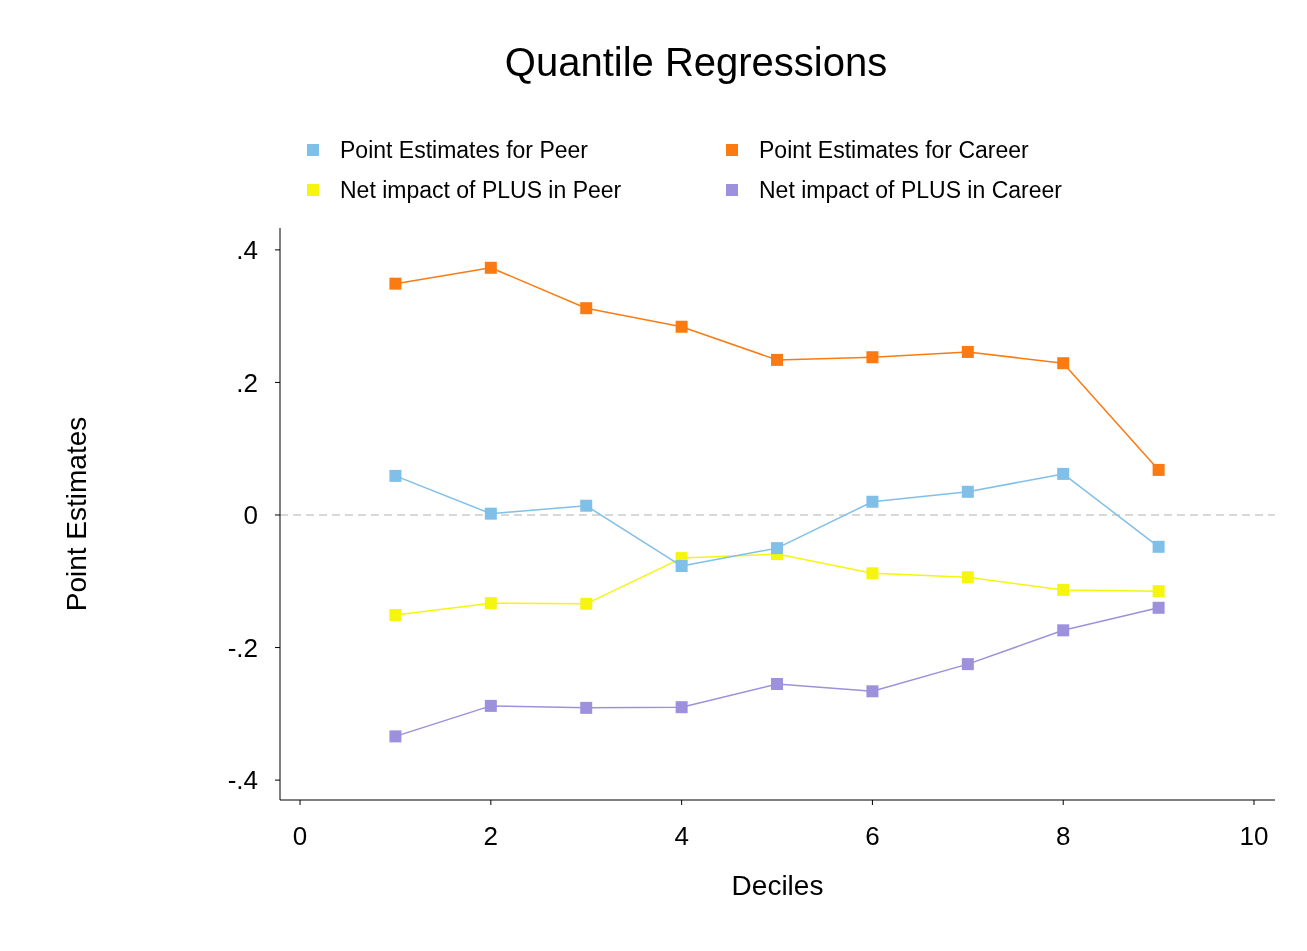 This screenshot has width=1307, height=951. What do you see at coordinates (464, 150) in the screenshot?
I see `legend-label: Point Estimates for Peer` at bounding box center [464, 150].